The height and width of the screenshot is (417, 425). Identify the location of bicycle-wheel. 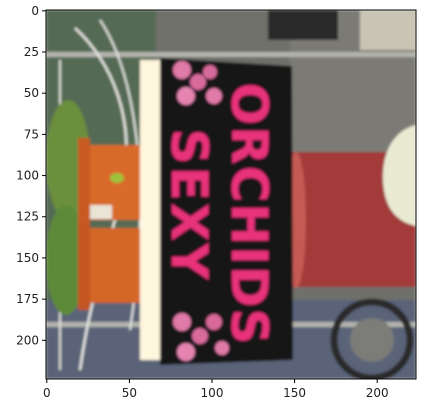
(372, 338).